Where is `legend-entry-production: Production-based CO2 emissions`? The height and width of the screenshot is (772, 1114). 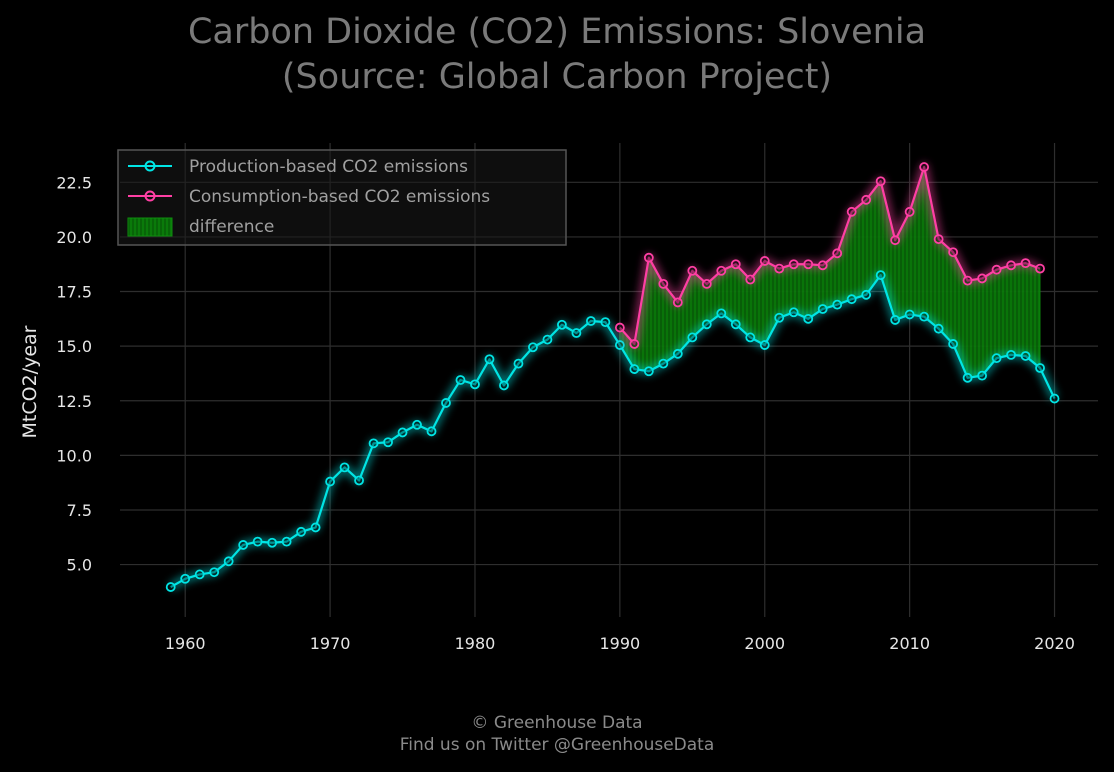
legend-entry-production: Production-based CO2 emissions is located at coordinates (298, 167).